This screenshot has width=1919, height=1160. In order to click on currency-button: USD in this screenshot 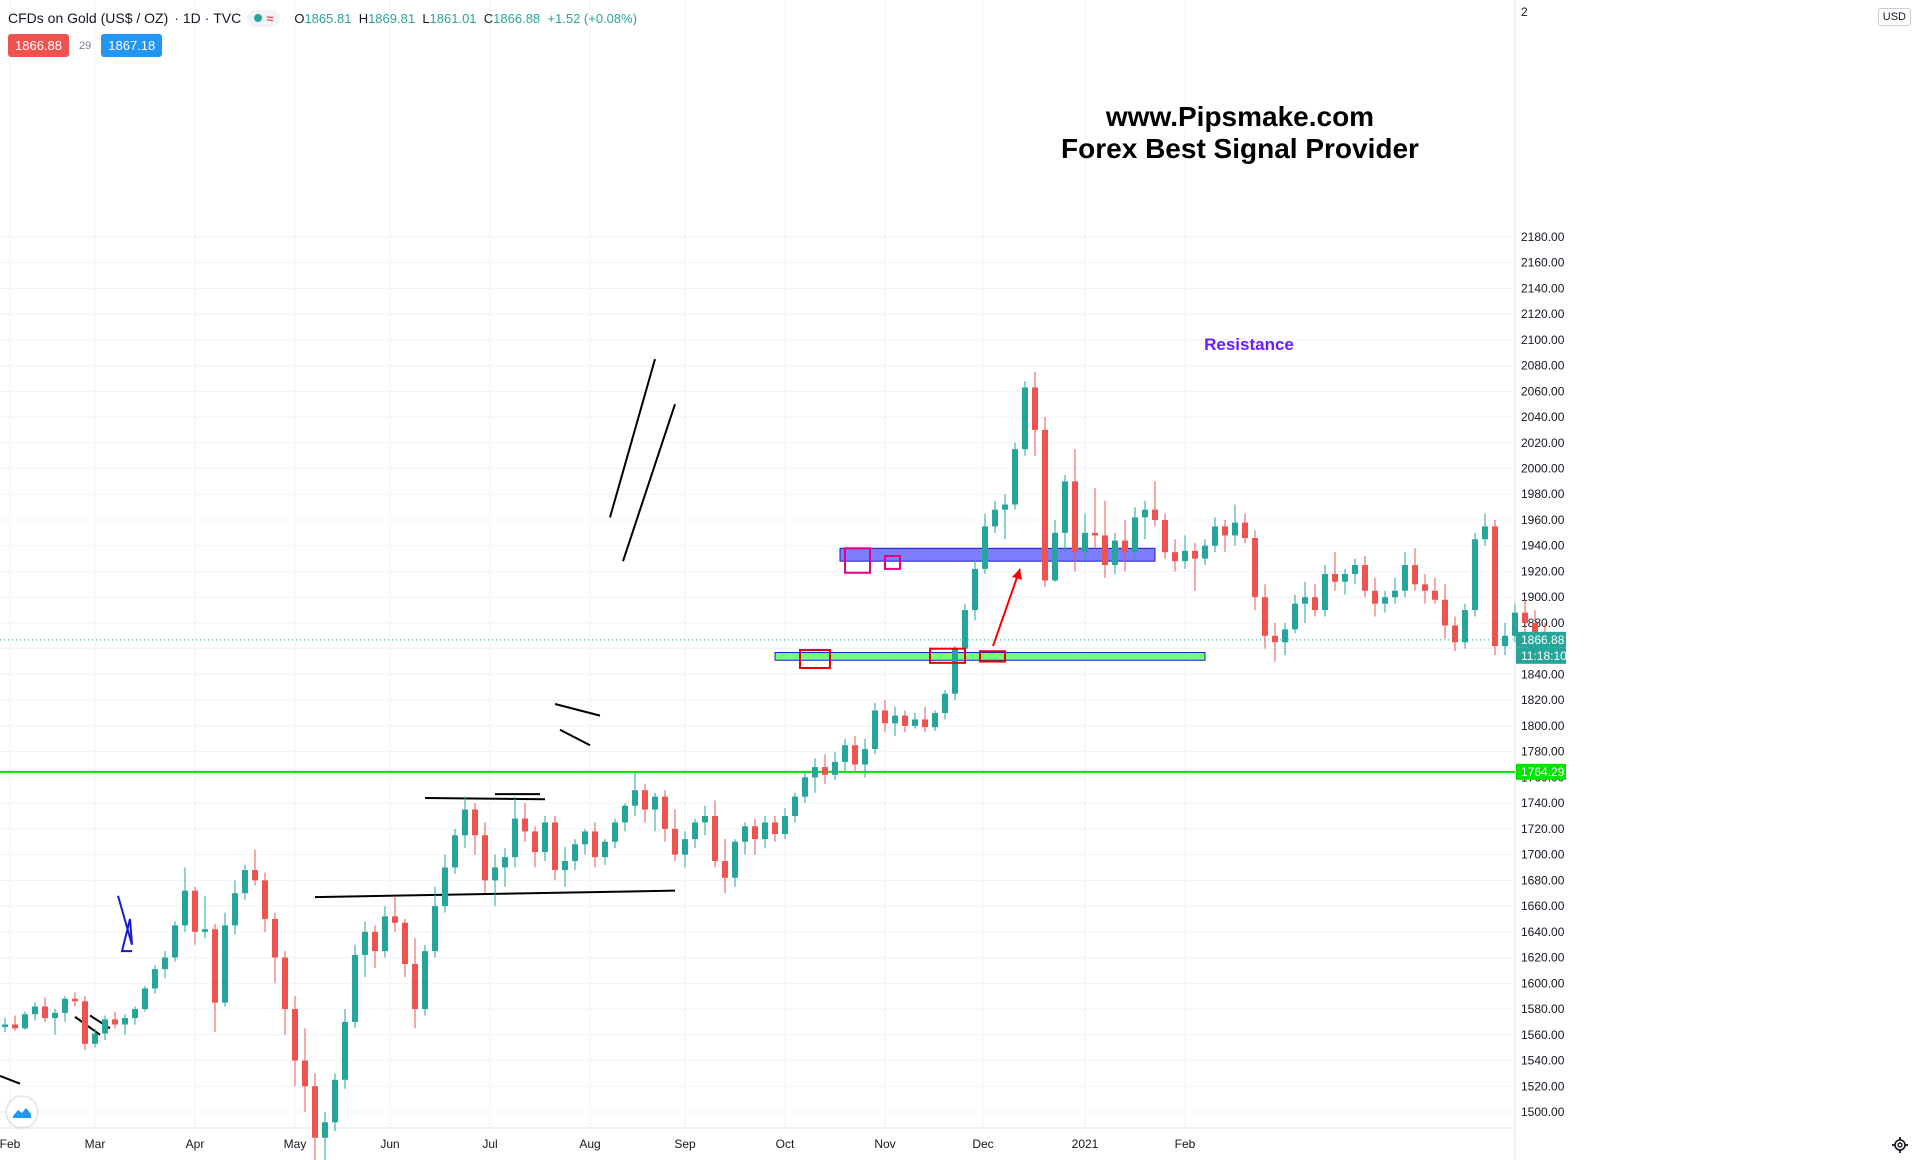, I will do `click(1894, 17)`.